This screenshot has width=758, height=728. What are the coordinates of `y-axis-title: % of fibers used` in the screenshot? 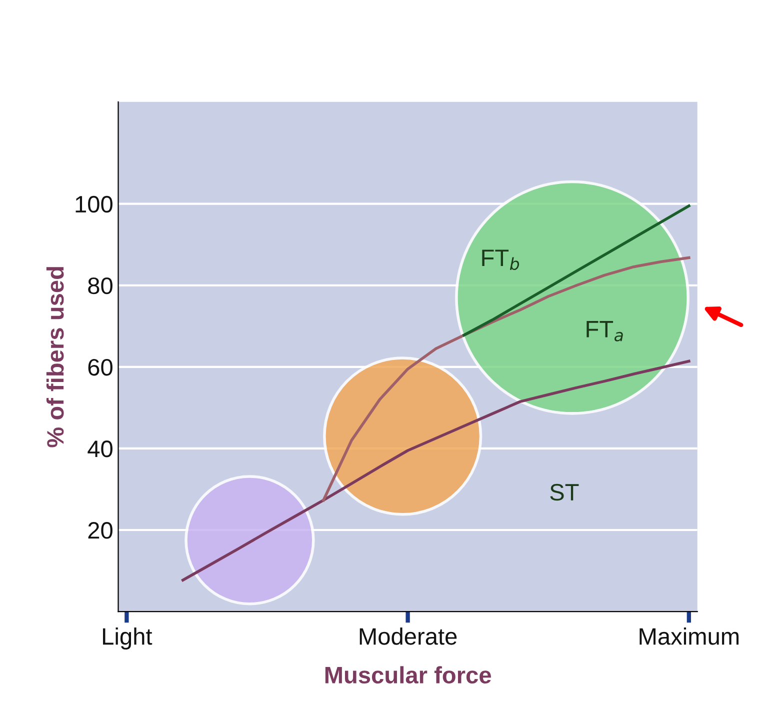 It's located at (55, 357).